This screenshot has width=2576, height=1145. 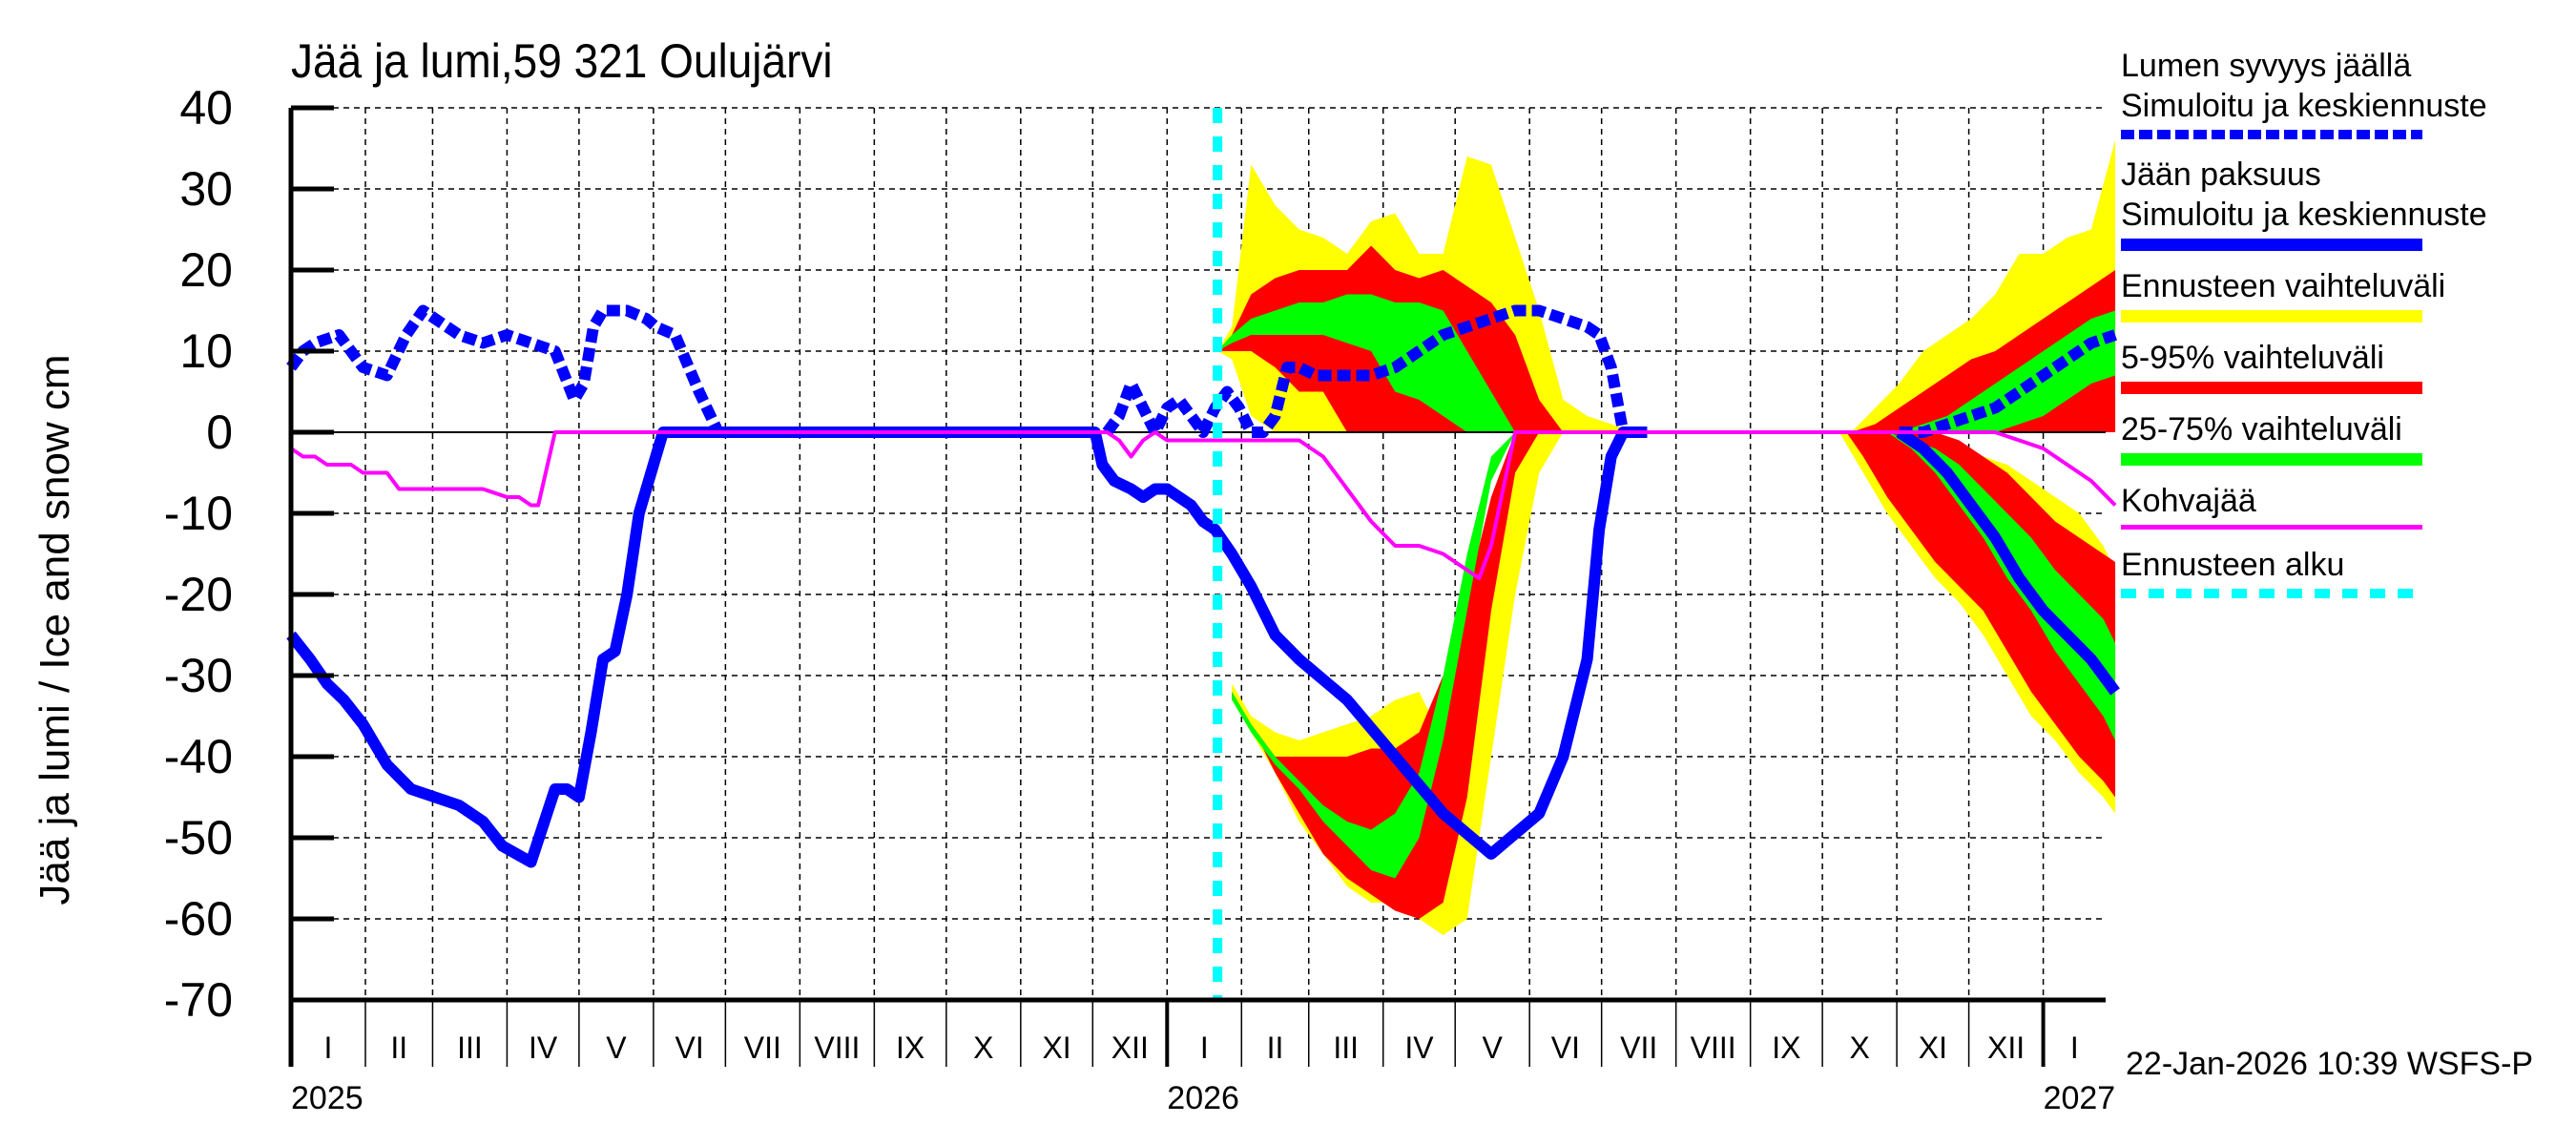 I want to click on x-year-label: 2026, so click(x=1203, y=1098).